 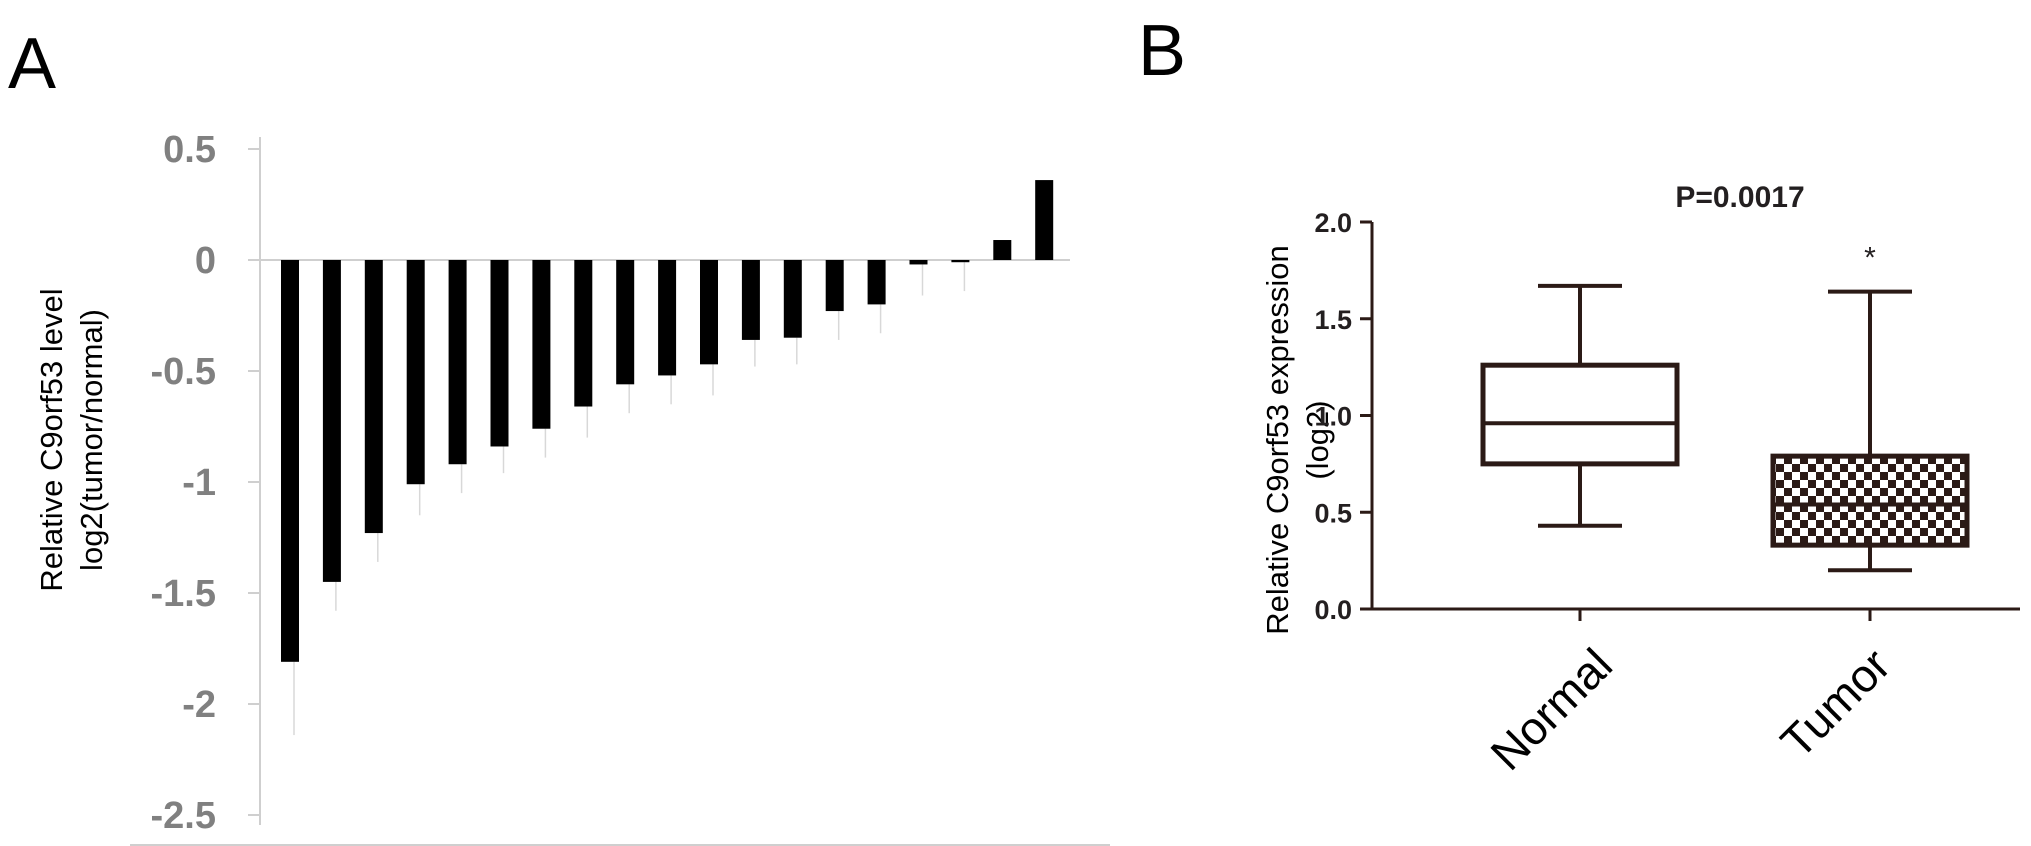 I want to click on panel-b-y-tick-label: 1.0, so click(x=1333, y=417).